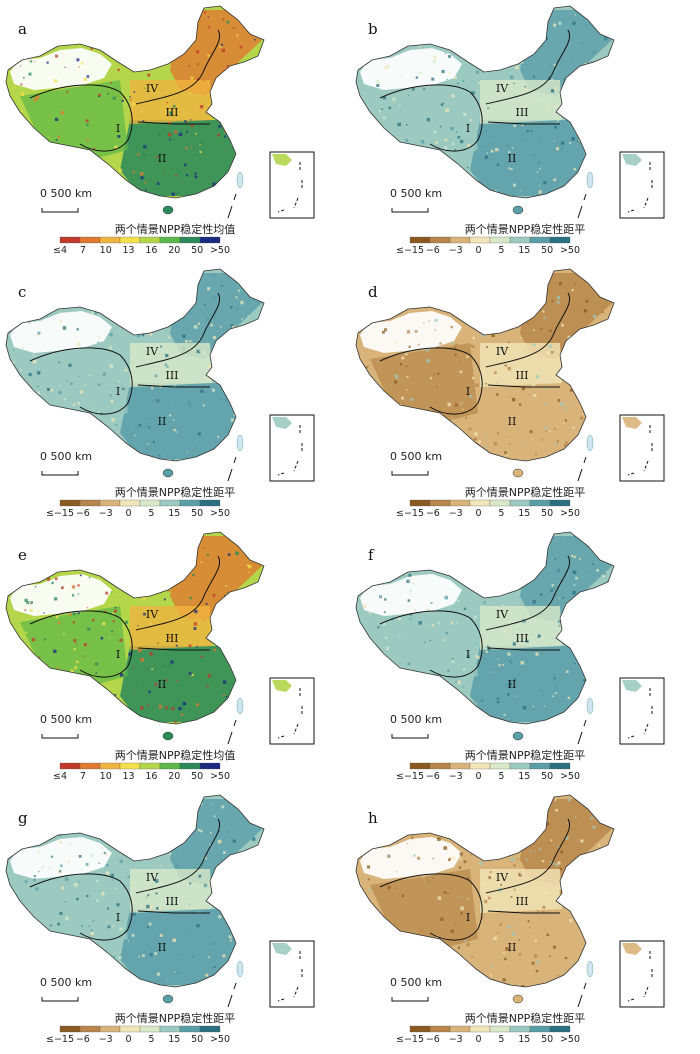  Describe the element at coordinates (478, 513) in the screenshot. I see `legend-tick: 0` at that location.